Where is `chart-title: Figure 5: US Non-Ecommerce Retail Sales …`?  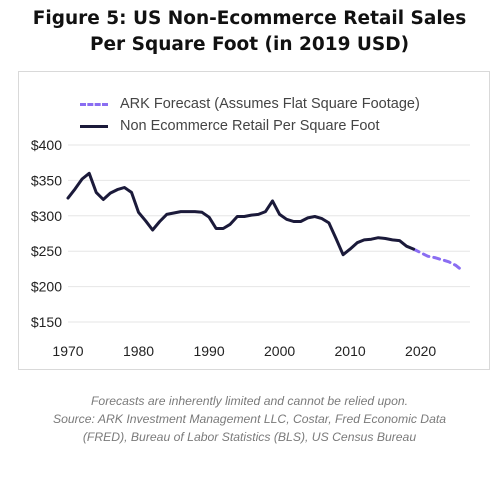 chart-title: Figure 5: US Non-Ecommerce Retail Sales … is located at coordinates (249, 32).